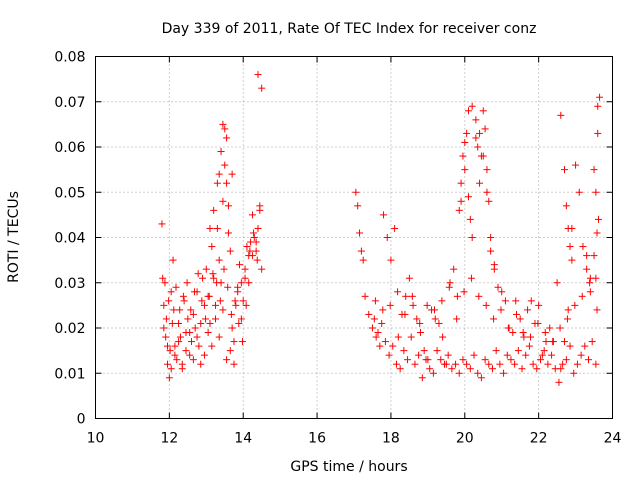 Image resolution: width=640 pixels, height=480 pixels. Describe the element at coordinates (169, 439) in the screenshot. I see `x-tick-label: 12` at that location.